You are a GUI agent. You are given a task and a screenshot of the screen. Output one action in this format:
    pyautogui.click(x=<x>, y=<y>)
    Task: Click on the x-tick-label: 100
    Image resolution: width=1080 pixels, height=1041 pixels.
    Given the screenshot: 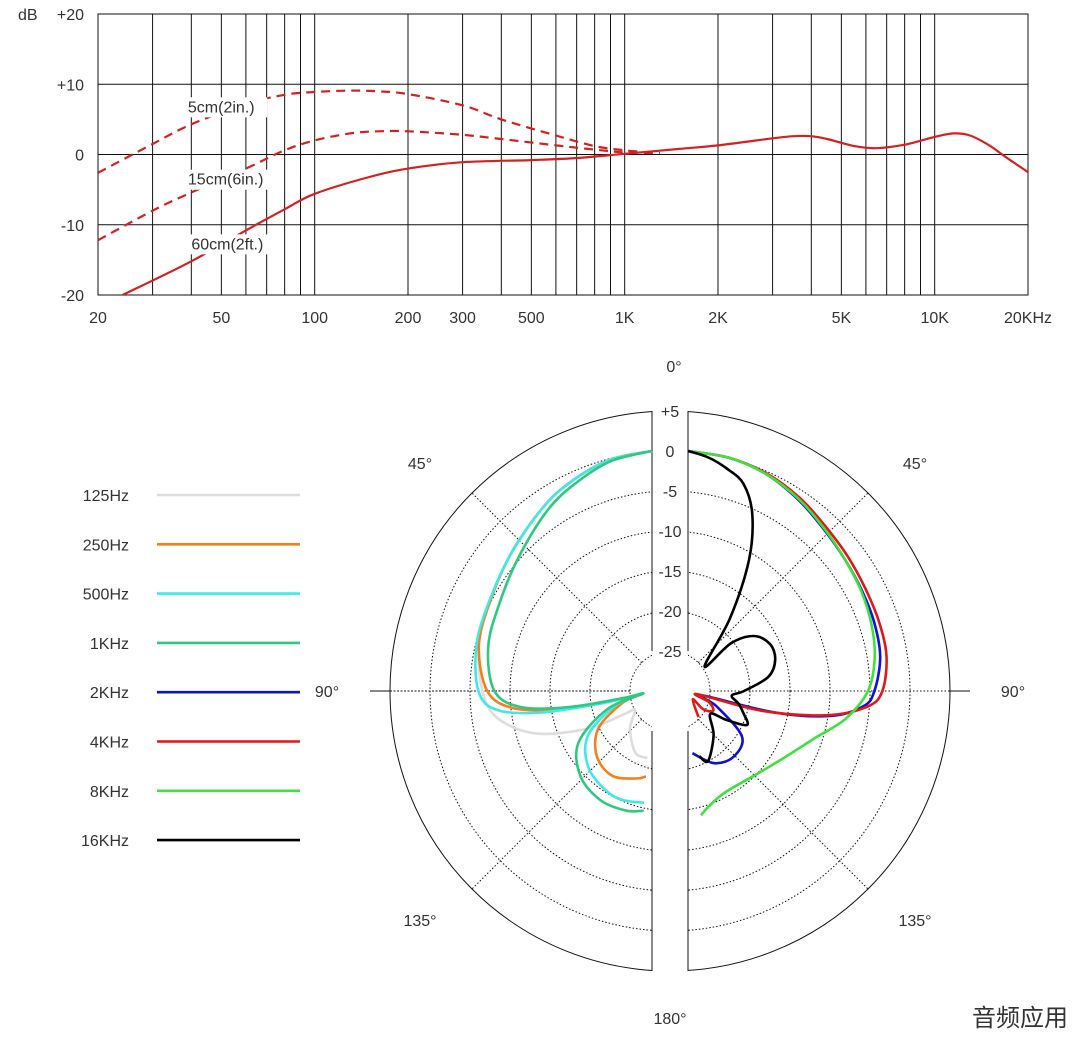 What is the action you would take?
    pyautogui.click(x=314, y=318)
    